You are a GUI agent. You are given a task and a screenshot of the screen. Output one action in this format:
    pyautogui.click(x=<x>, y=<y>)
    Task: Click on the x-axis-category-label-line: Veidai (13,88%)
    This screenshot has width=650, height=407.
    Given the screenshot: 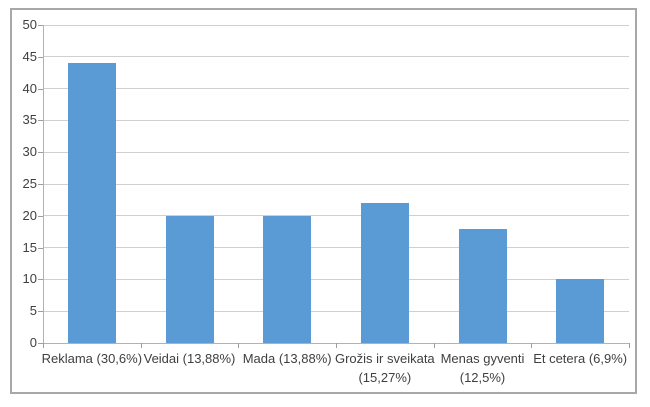 What is the action you would take?
    pyautogui.click(x=189, y=358)
    